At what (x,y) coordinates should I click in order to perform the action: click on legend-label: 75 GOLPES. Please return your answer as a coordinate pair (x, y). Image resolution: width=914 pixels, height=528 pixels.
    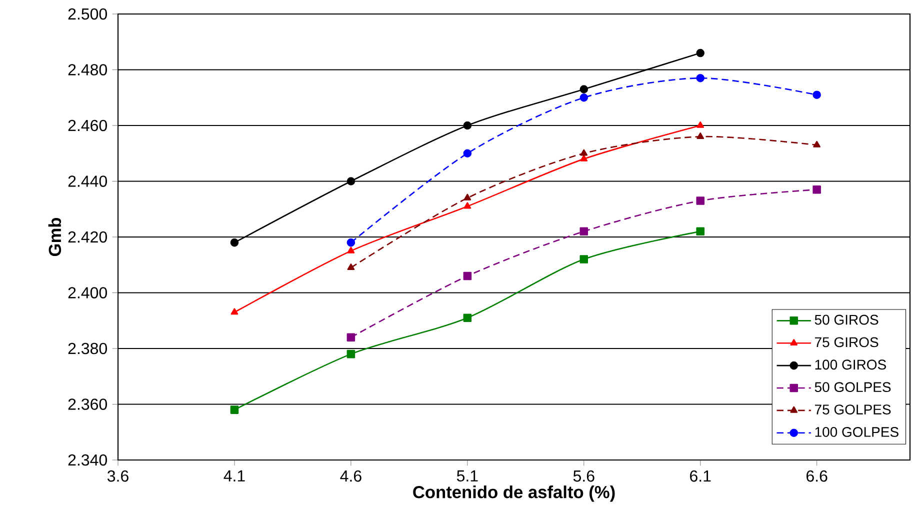
    Looking at the image, I should click on (852, 409).